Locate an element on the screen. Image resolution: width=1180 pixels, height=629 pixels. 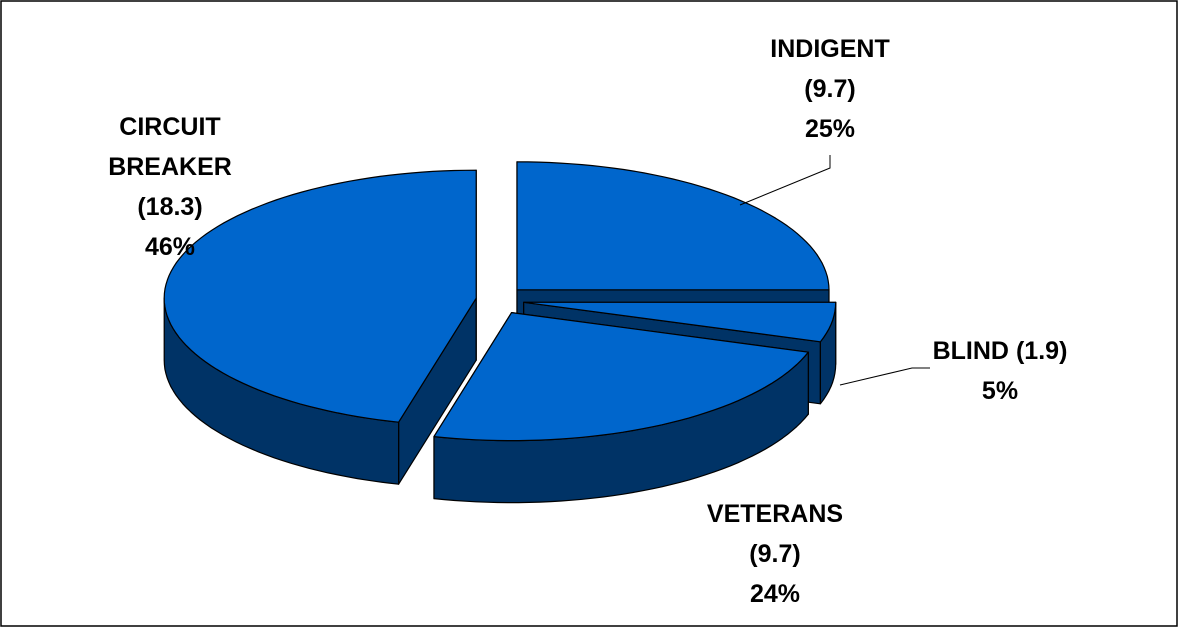
data-label: INDIGENT is located at coordinates (829, 49).